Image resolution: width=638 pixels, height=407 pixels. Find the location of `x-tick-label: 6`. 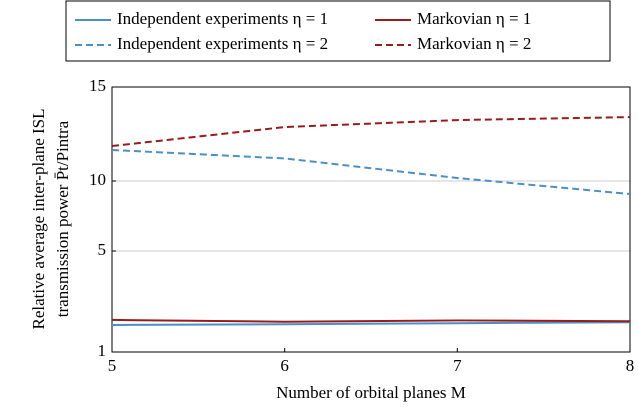

x-tick-label: 6 is located at coordinates (284, 365).